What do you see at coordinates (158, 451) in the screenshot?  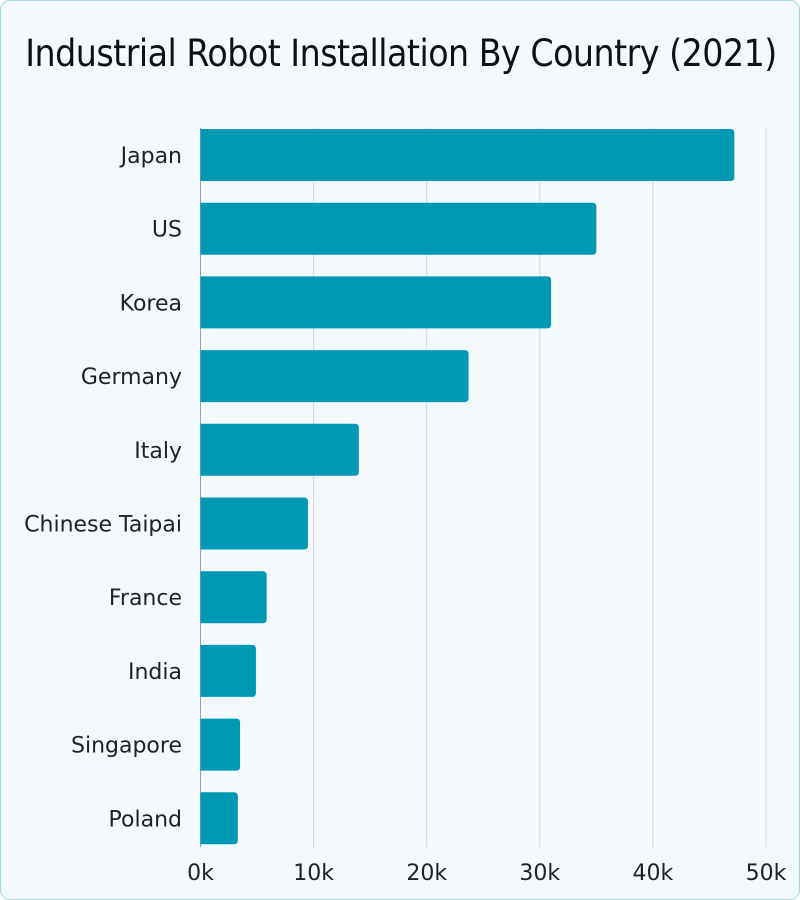 I see `category-label: Italy` at bounding box center [158, 451].